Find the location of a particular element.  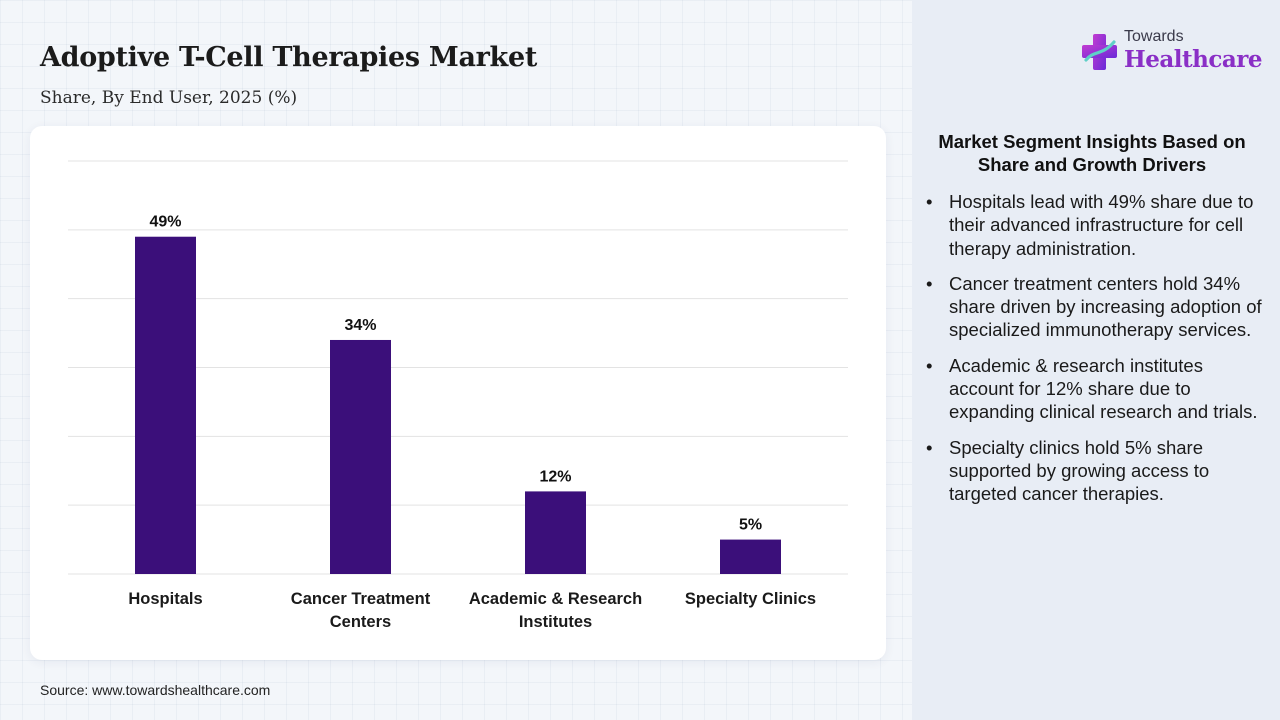

page-subtitle: Share, By End User, 2025 (%) is located at coordinates (169, 98).